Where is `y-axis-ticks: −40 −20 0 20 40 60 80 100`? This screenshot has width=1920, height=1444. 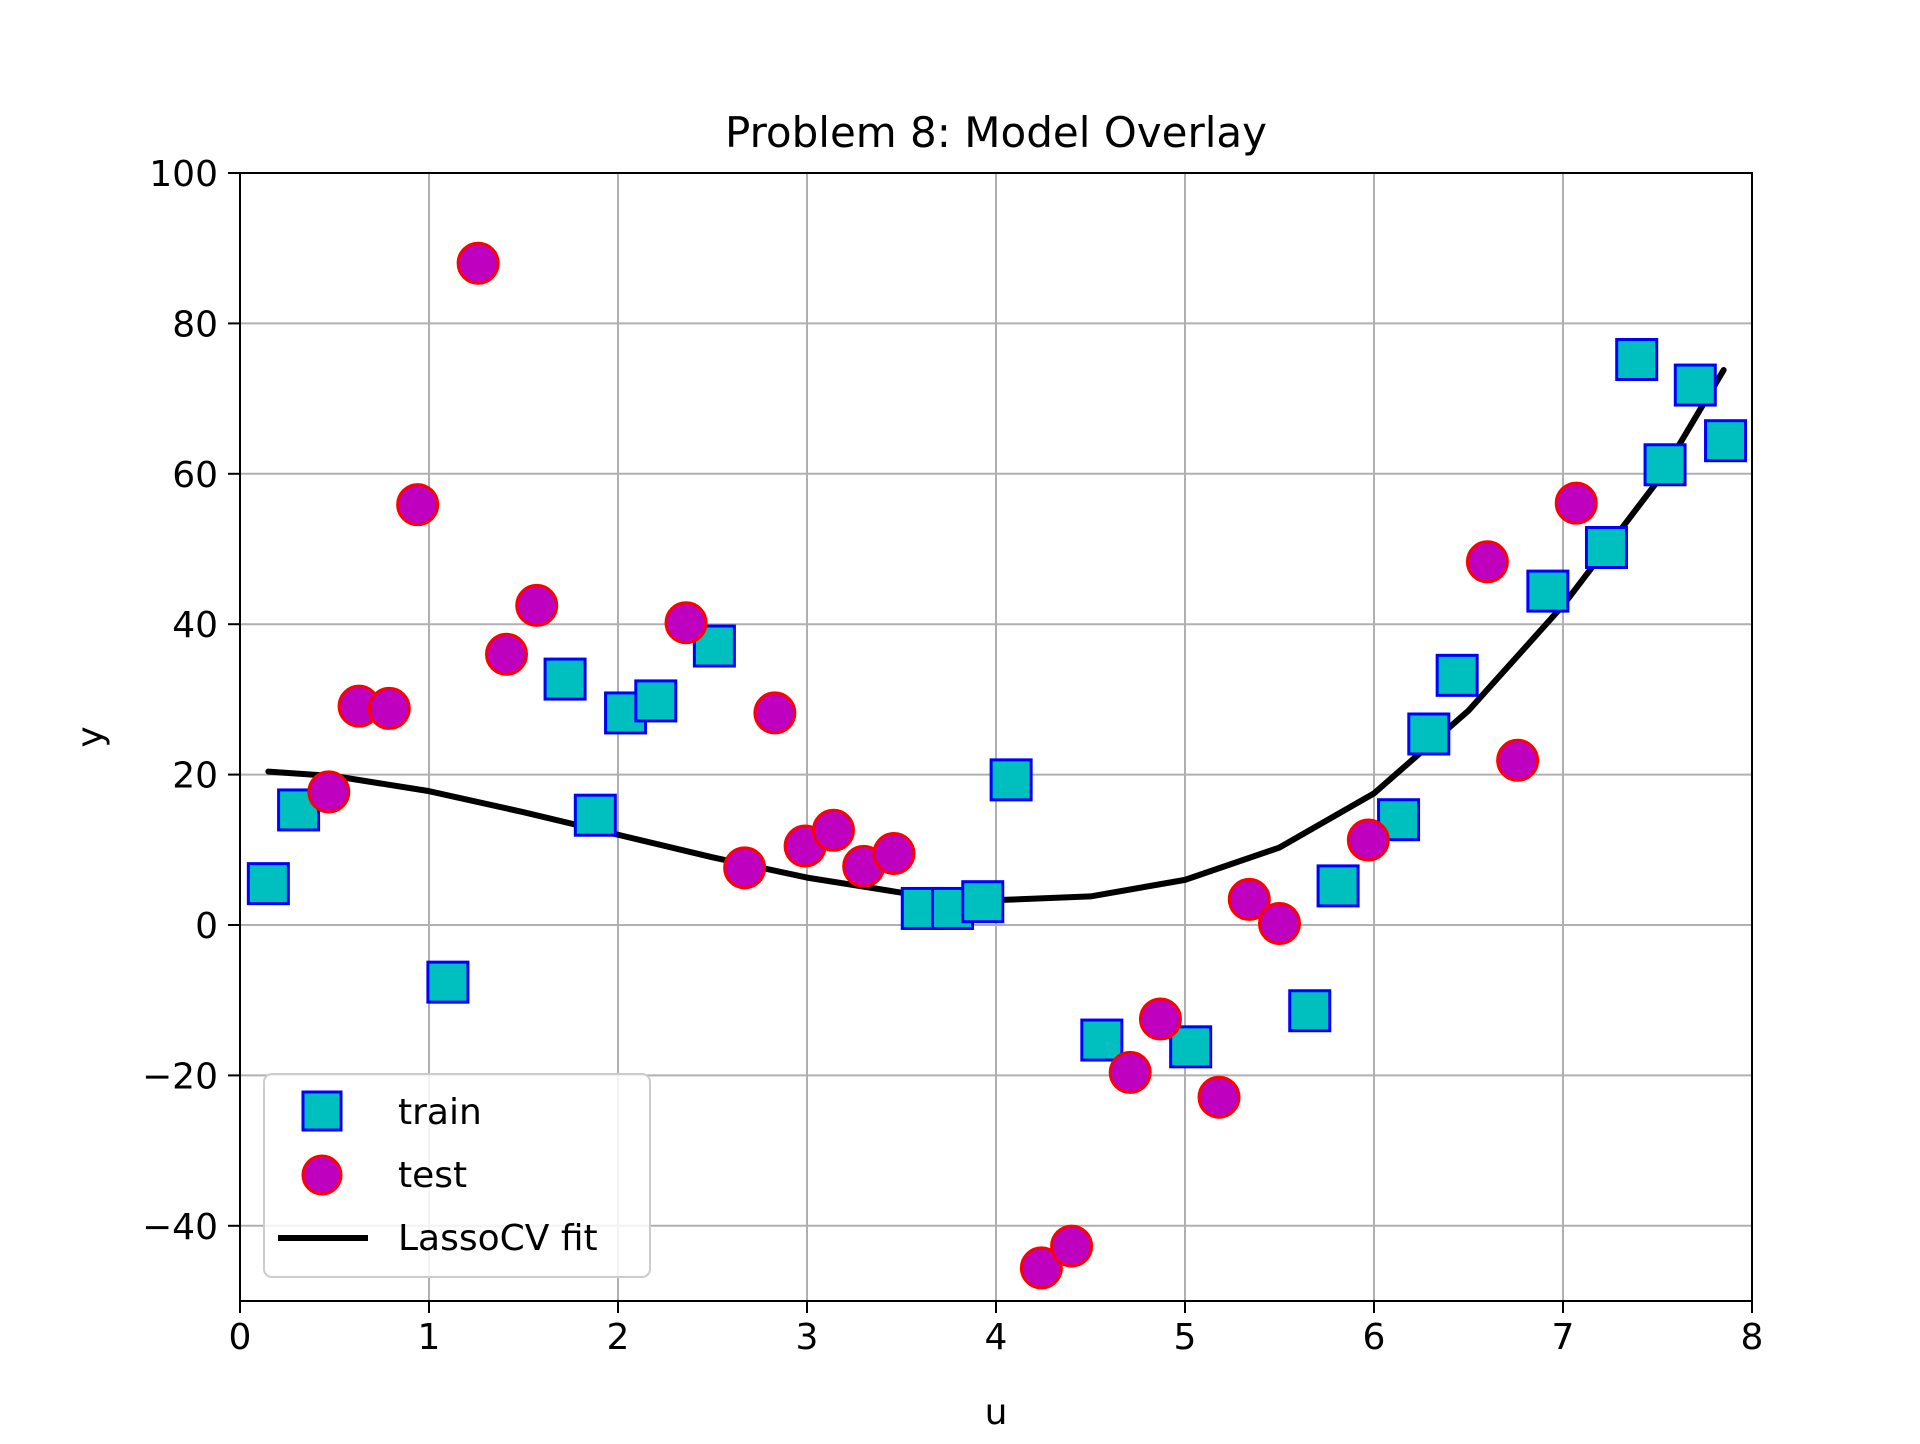
y-axis-ticks: −40 −20 0 20 40 60 80 100 is located at coordinates (191, 701).